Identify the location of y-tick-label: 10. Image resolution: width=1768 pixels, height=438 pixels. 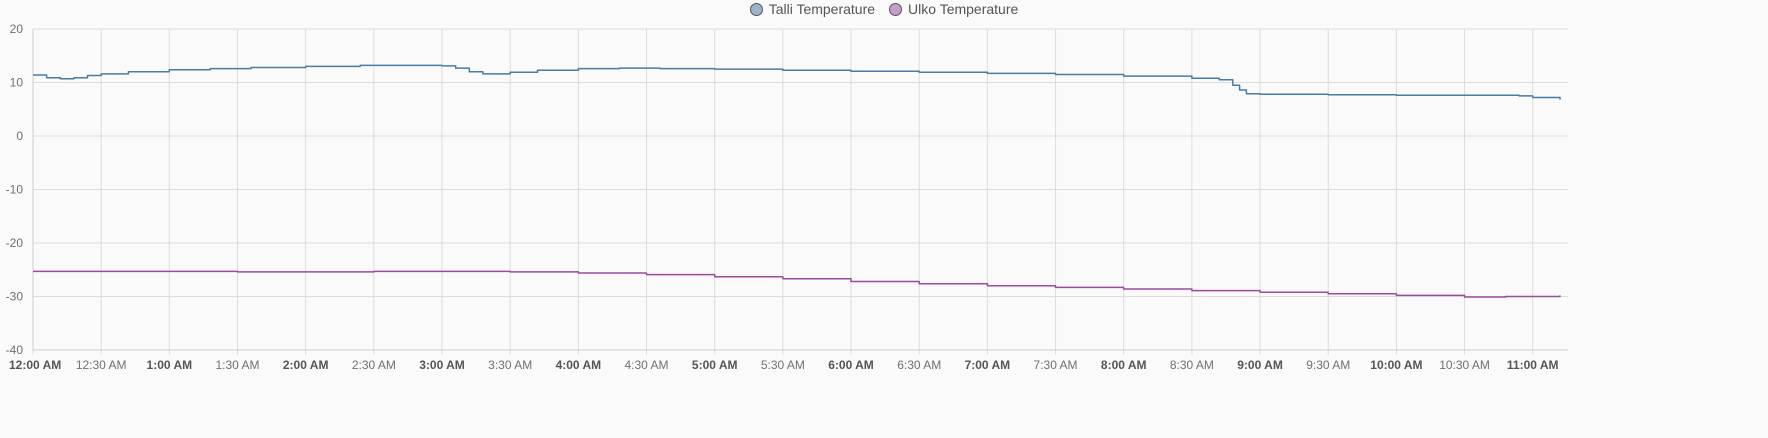
(17, 83).